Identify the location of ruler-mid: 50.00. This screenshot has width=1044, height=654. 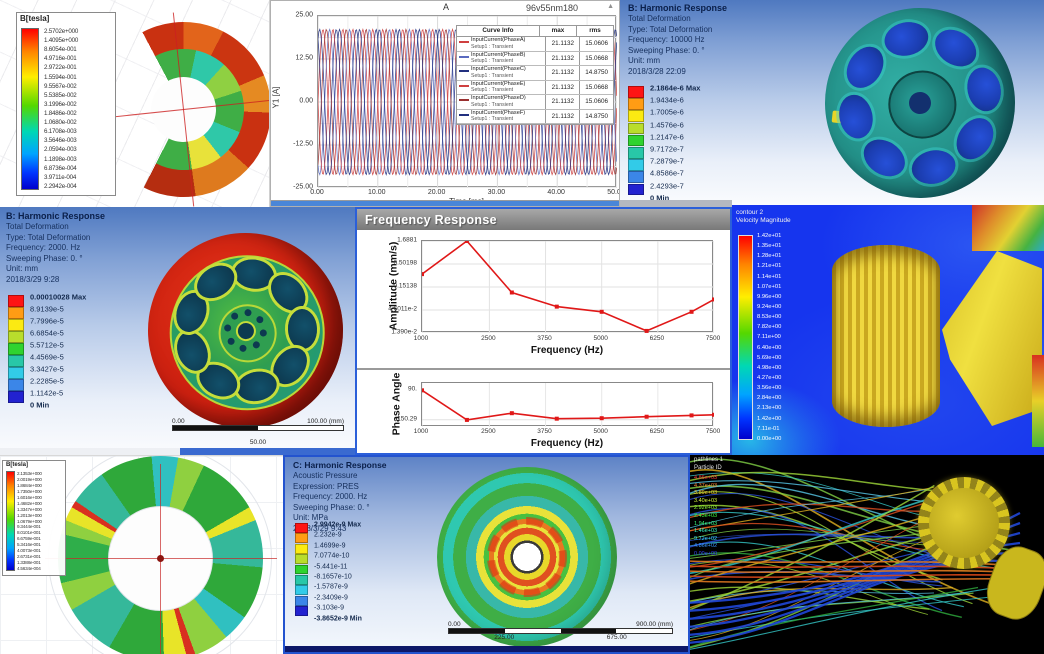
(258, 442).